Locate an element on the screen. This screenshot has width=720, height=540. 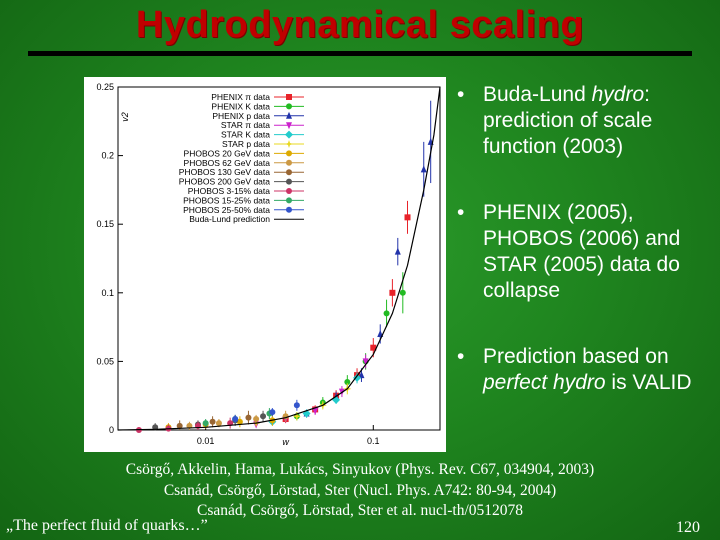
y-tick-label: 0.25 is located at coordinates (105, 87).